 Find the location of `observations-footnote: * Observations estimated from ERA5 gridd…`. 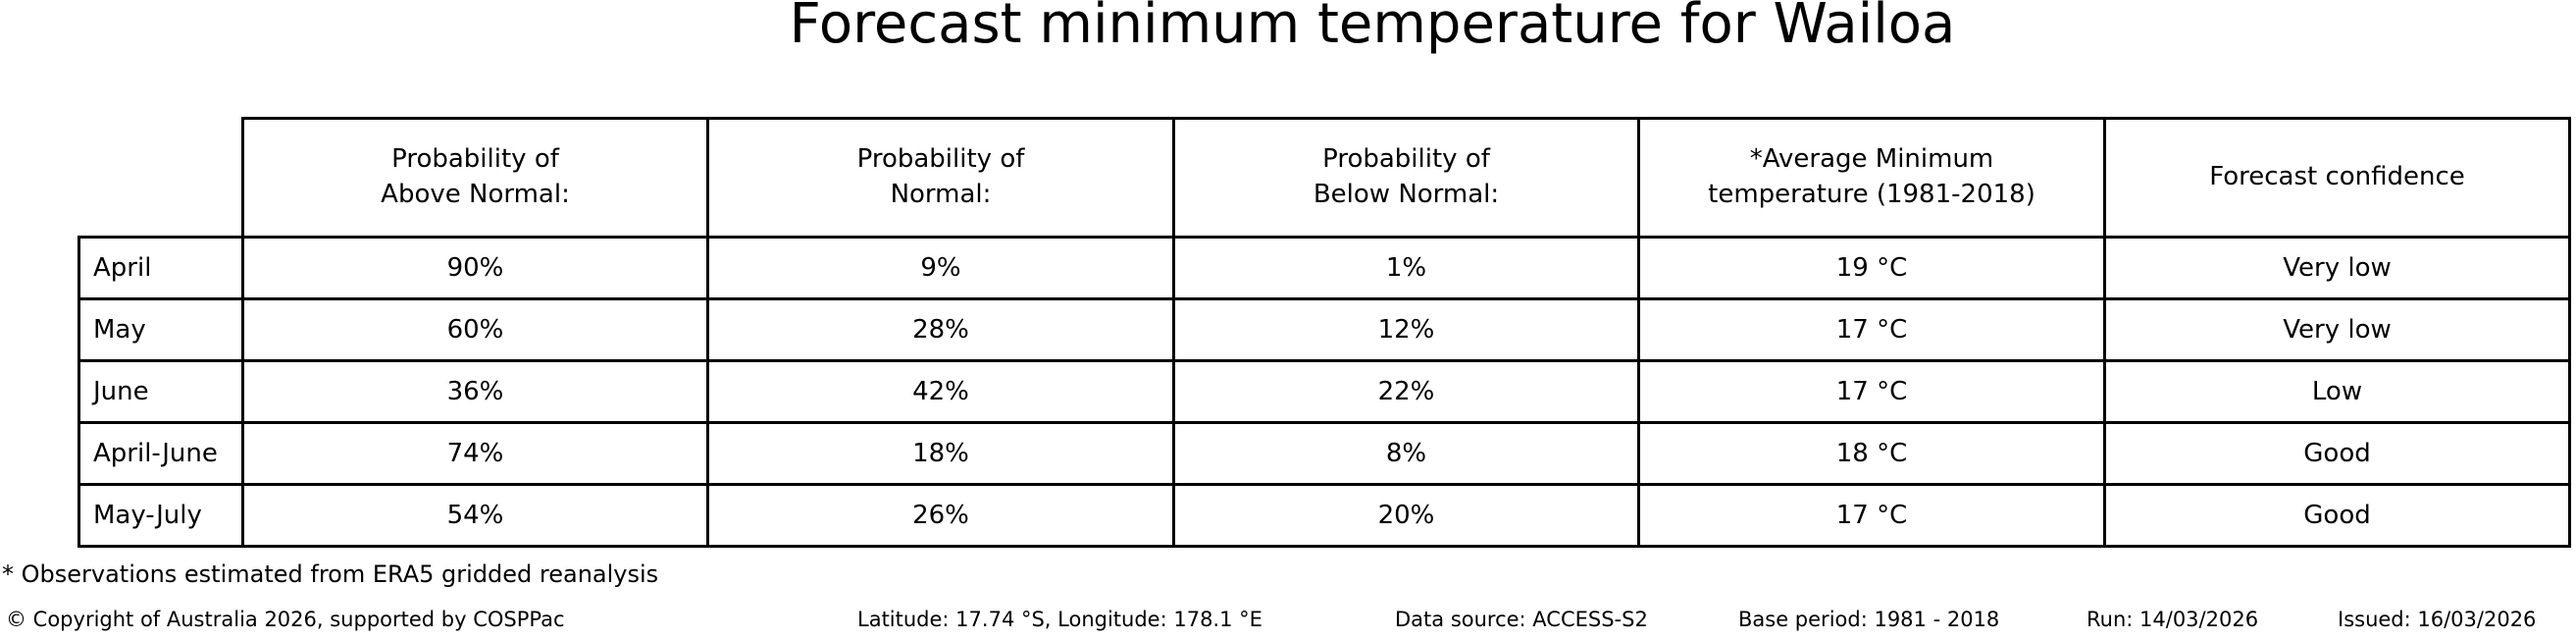

observations-footnote: * Observations estimated from ERA5 gridd… is located at coordinates (330, 574).